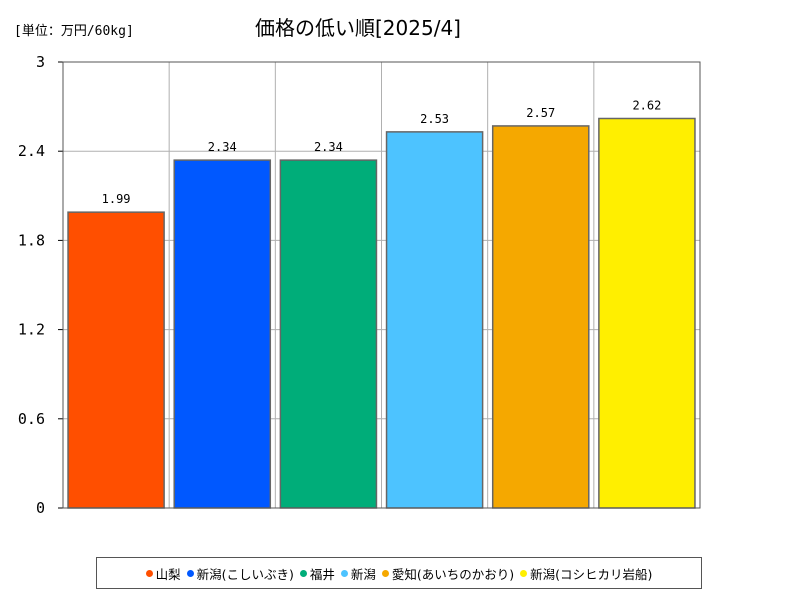  I want to click on legend-item: 愛知(あいちのかおり), so click(448, 573).